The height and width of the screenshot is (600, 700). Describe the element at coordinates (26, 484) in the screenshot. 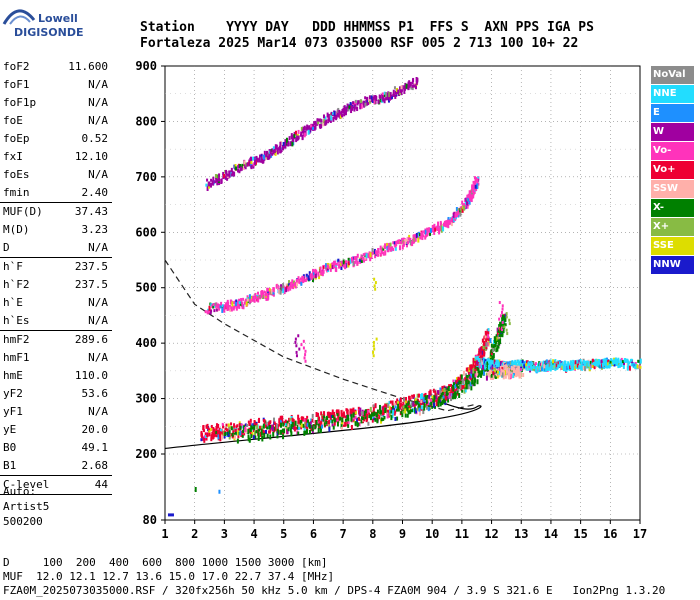

I see `param-key: C-level` at that location.